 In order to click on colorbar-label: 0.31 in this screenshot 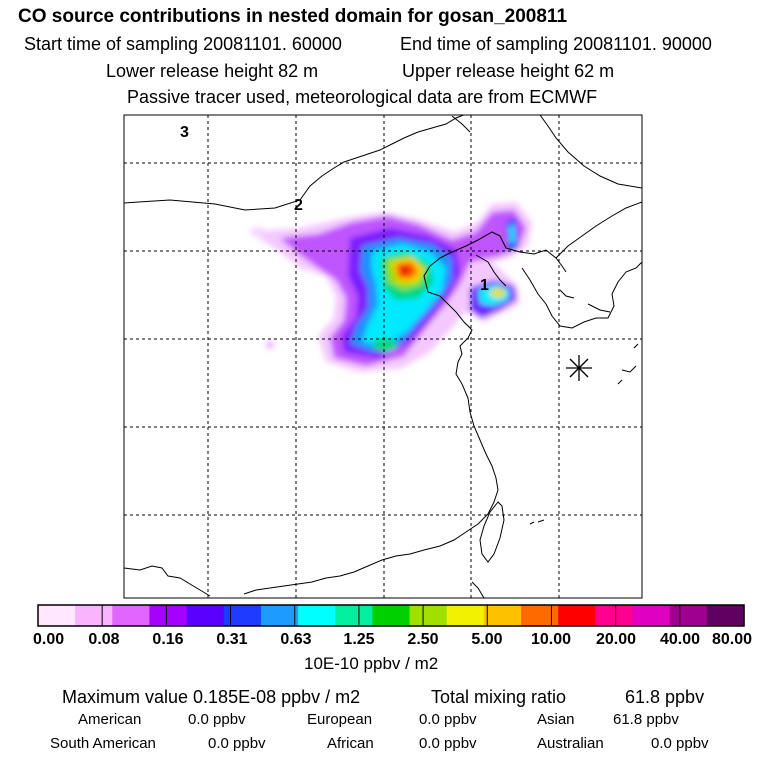, I will do `click(232, 639)`.